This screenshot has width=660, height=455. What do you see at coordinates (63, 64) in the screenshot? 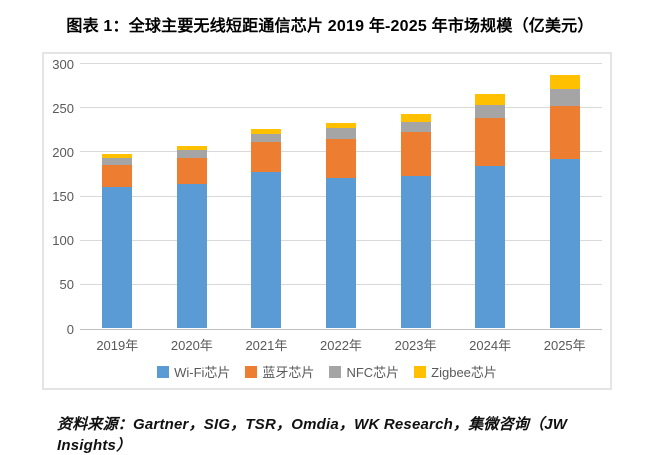
I see `y-tick-label: 300` at bounding box center [63, 64].